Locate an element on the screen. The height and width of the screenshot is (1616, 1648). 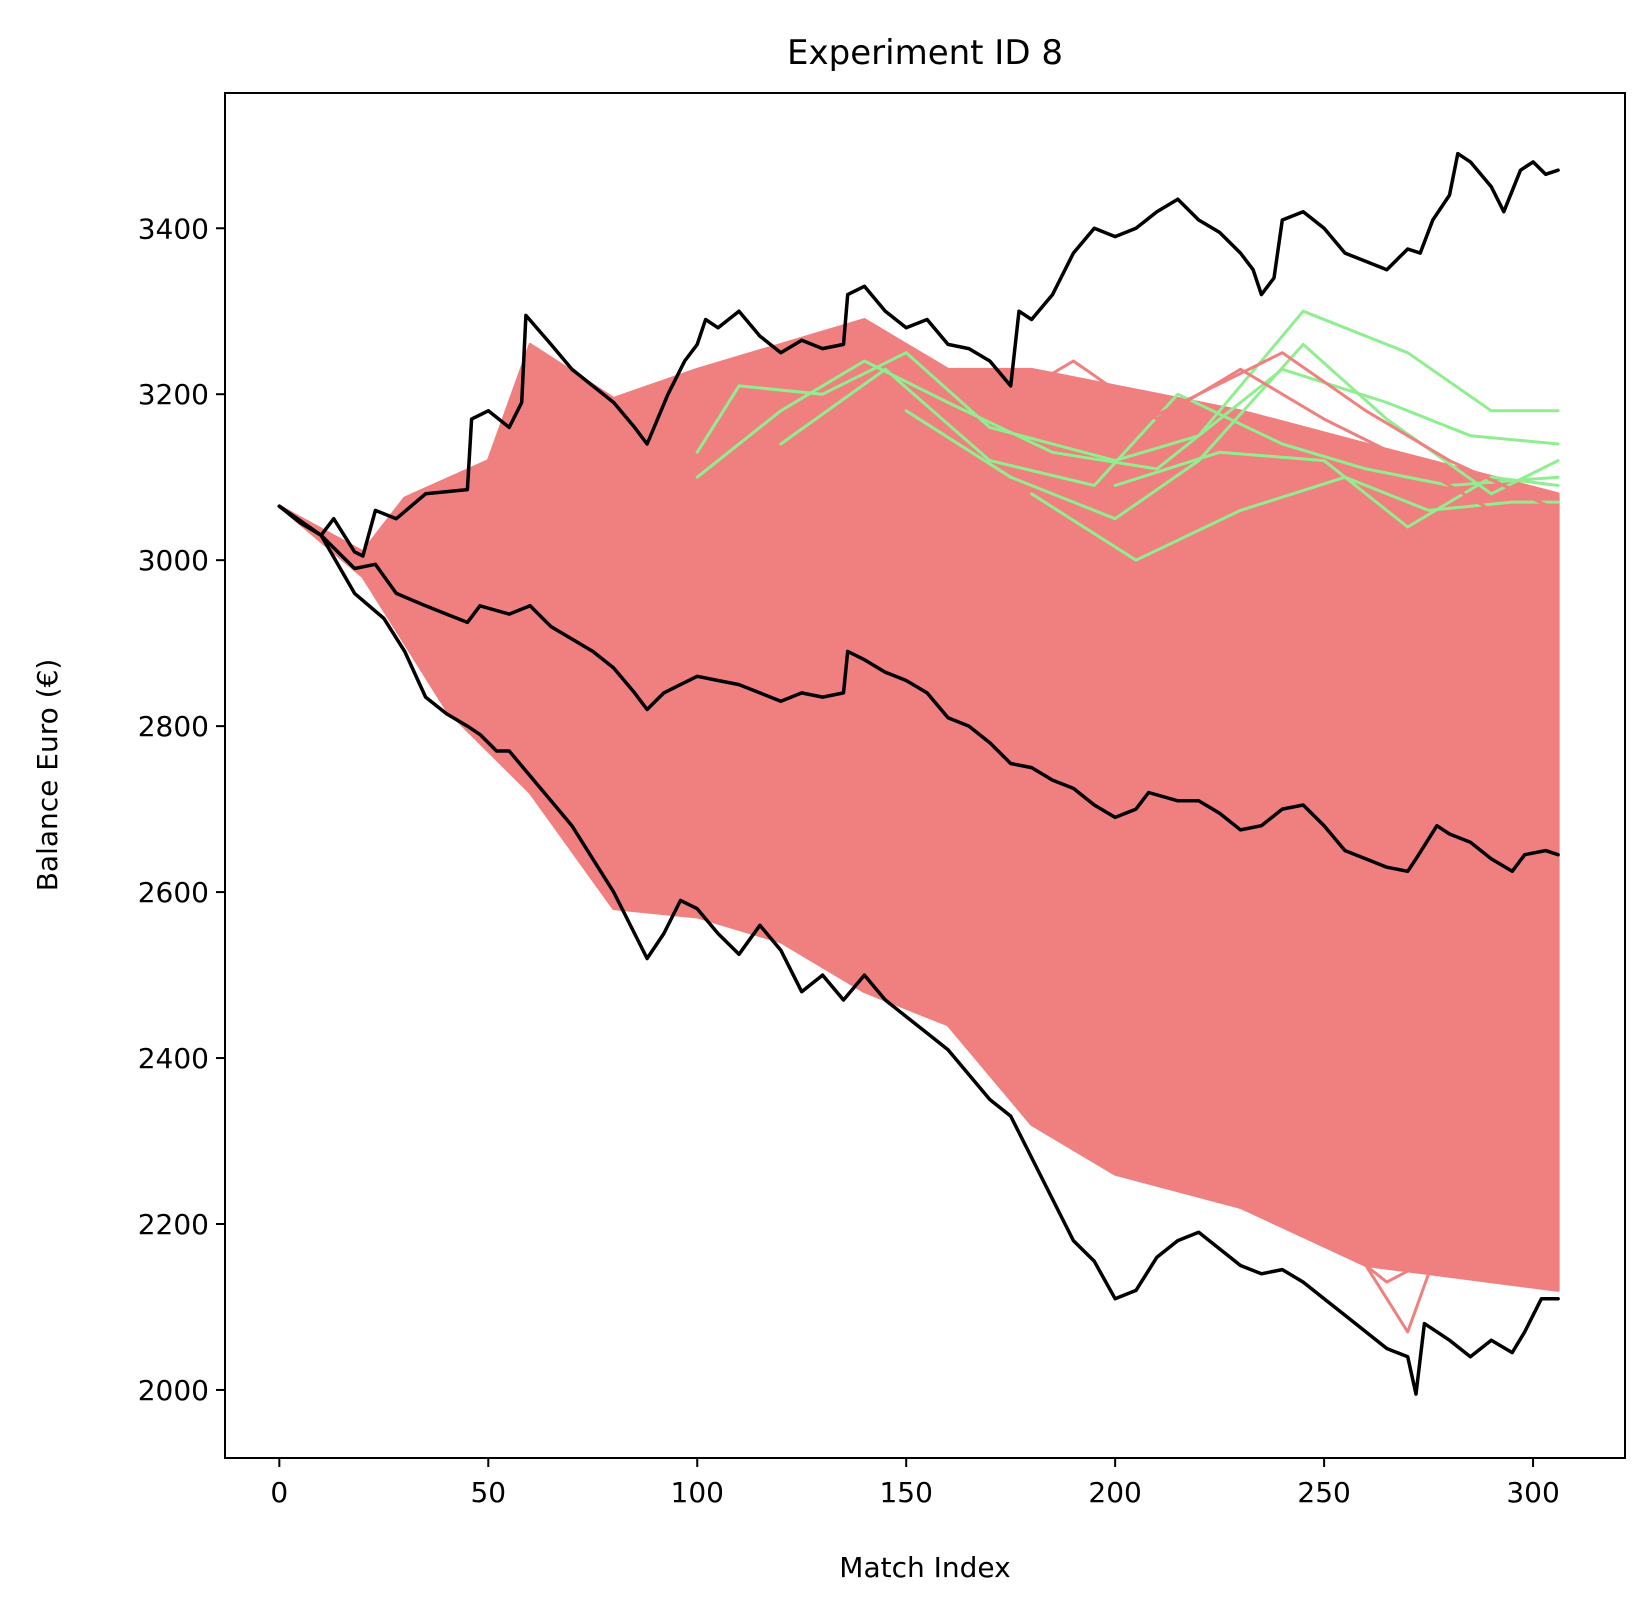
x-tick-label: 150 is located at coordinates (905, 1492).